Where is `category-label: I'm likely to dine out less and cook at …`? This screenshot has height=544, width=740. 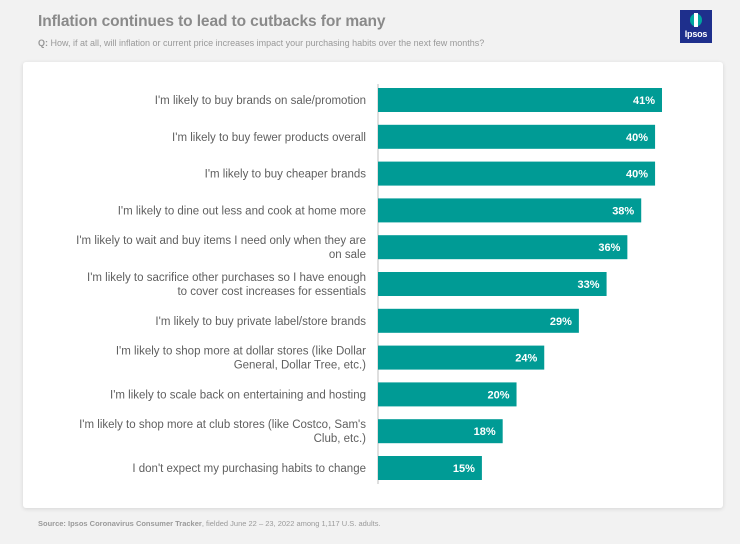
category-label: I'm likely to dine out less and cook at … is located at coordinates (242, 211).